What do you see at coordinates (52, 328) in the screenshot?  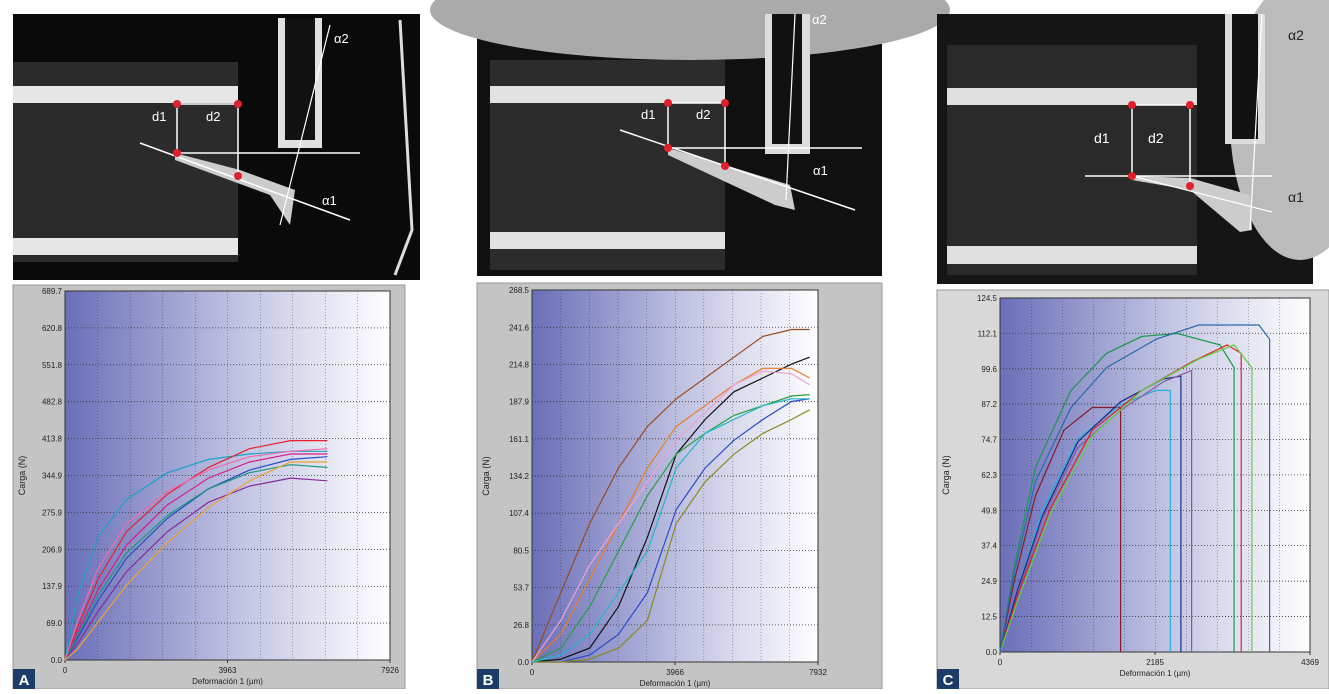 I see `y-tick-label: 620.8` at bounding box center [52, 328].